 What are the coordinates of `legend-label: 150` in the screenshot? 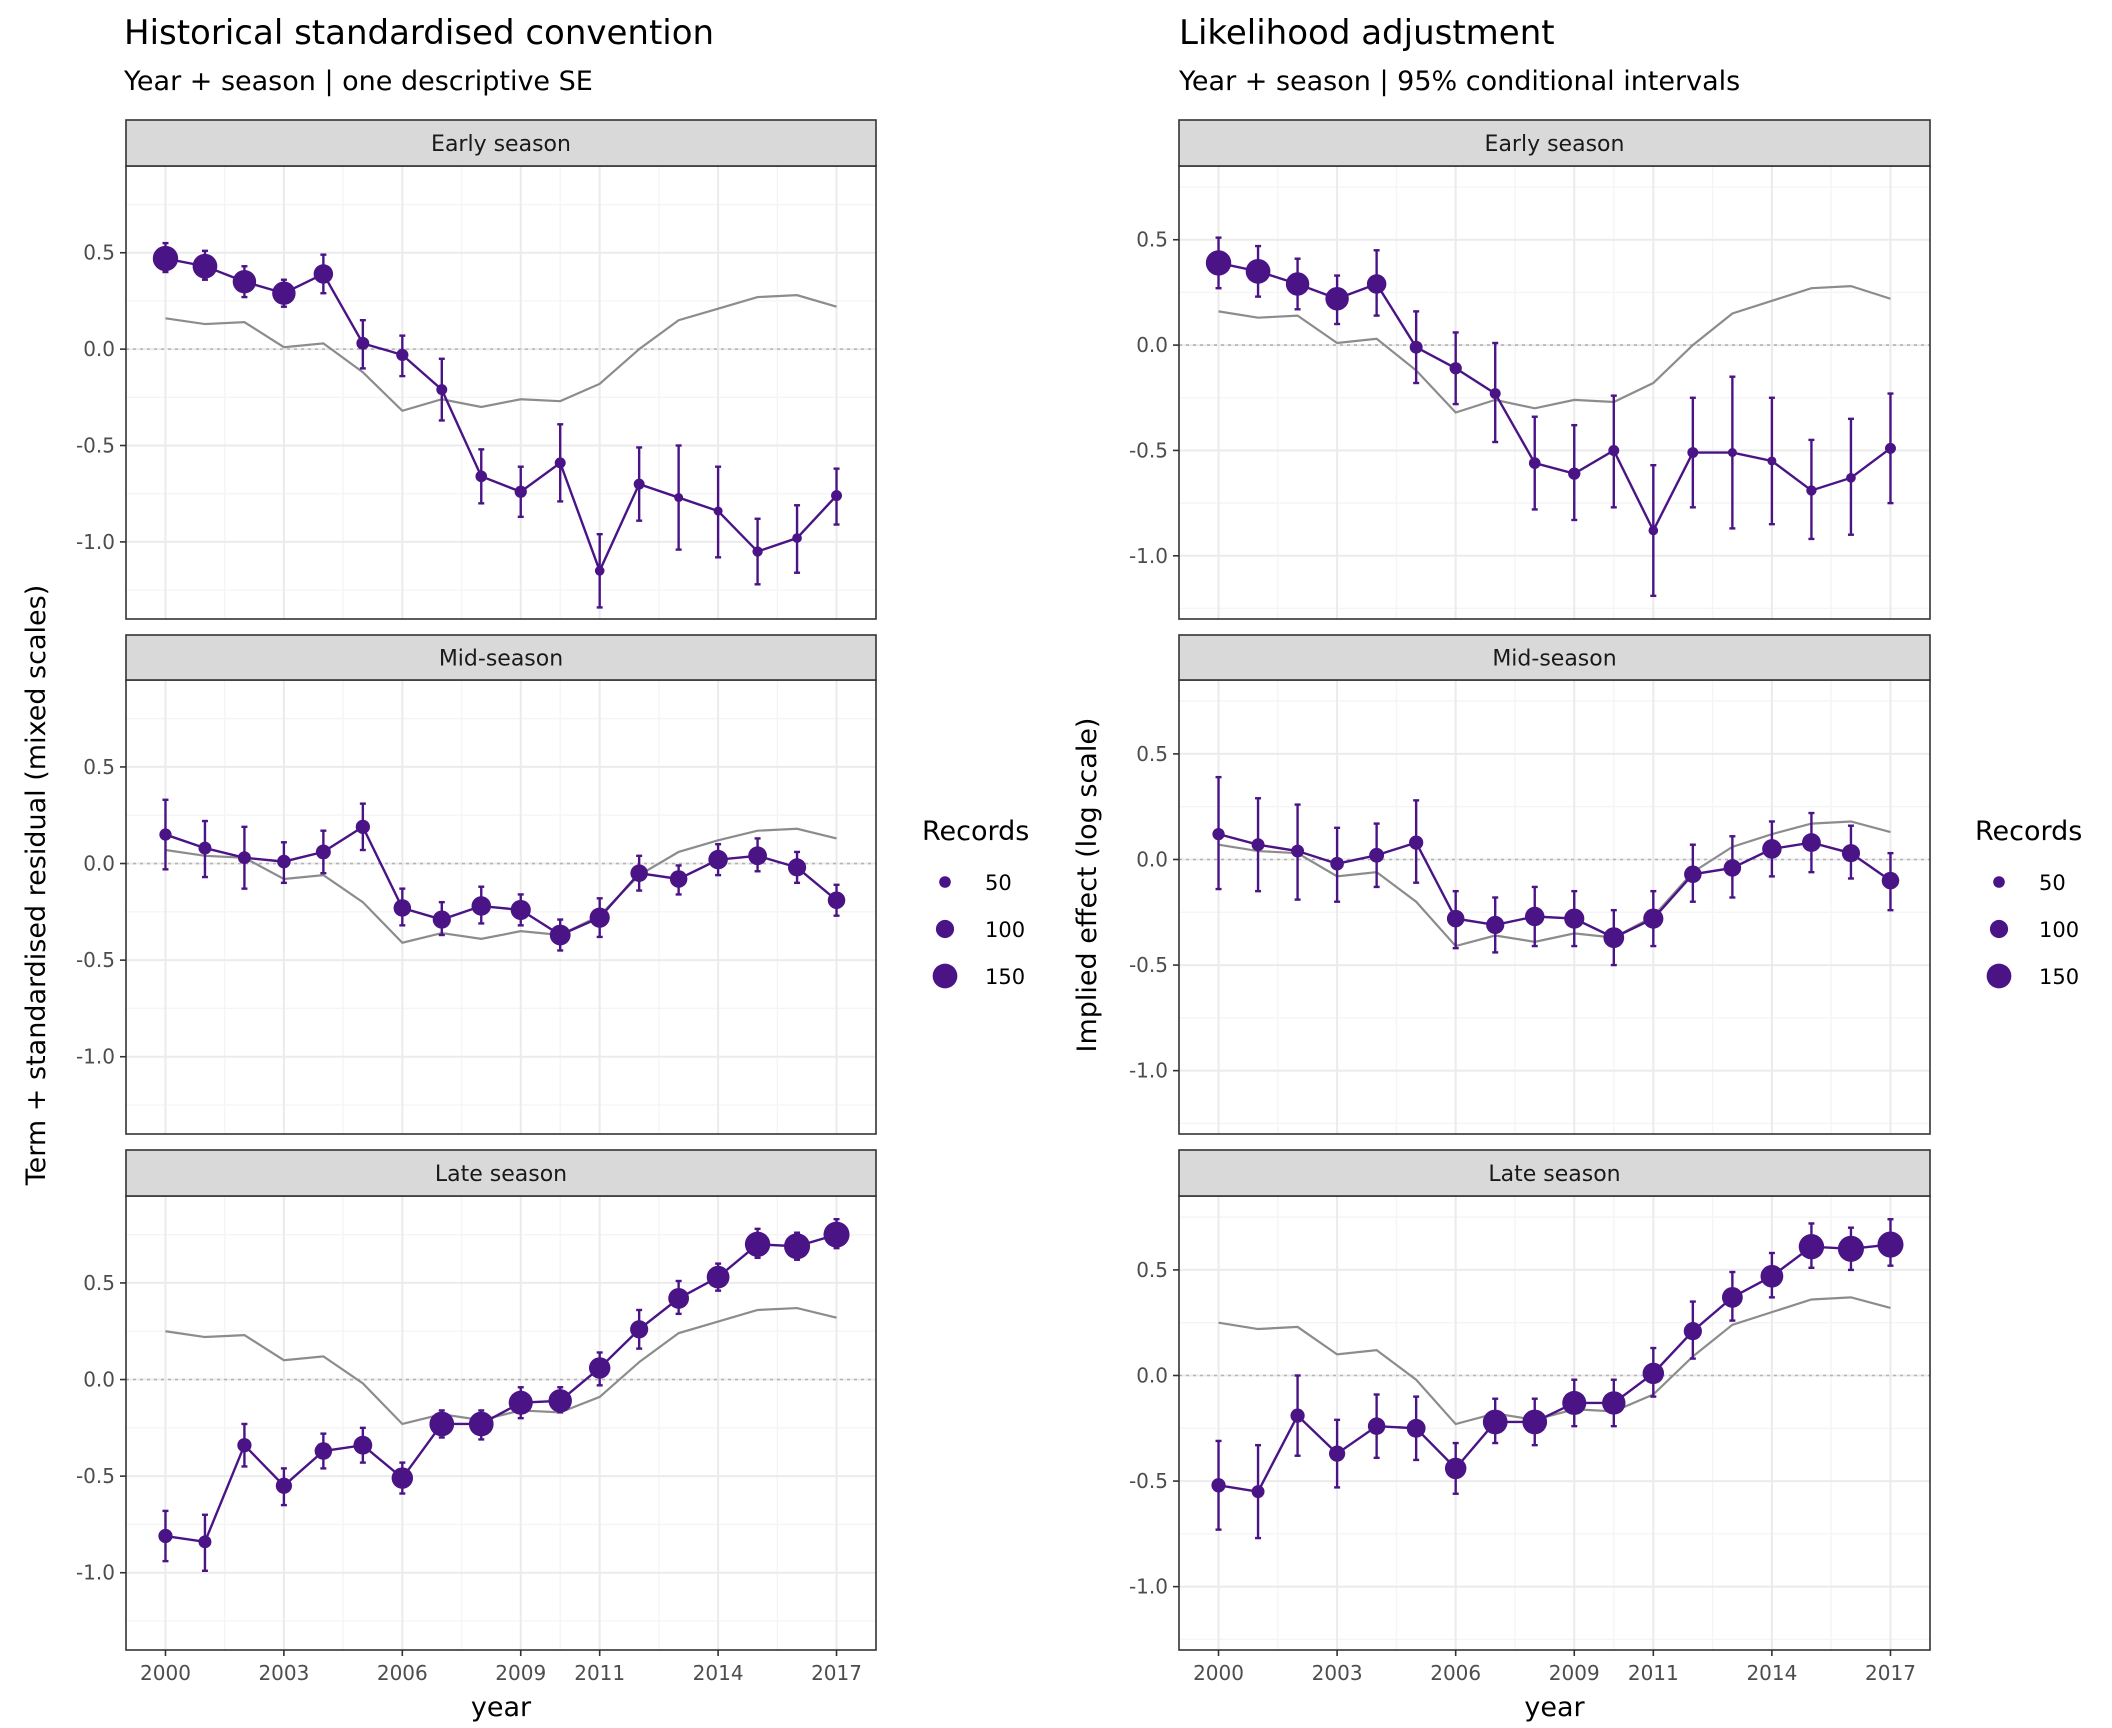 It's located at (1005, 977).